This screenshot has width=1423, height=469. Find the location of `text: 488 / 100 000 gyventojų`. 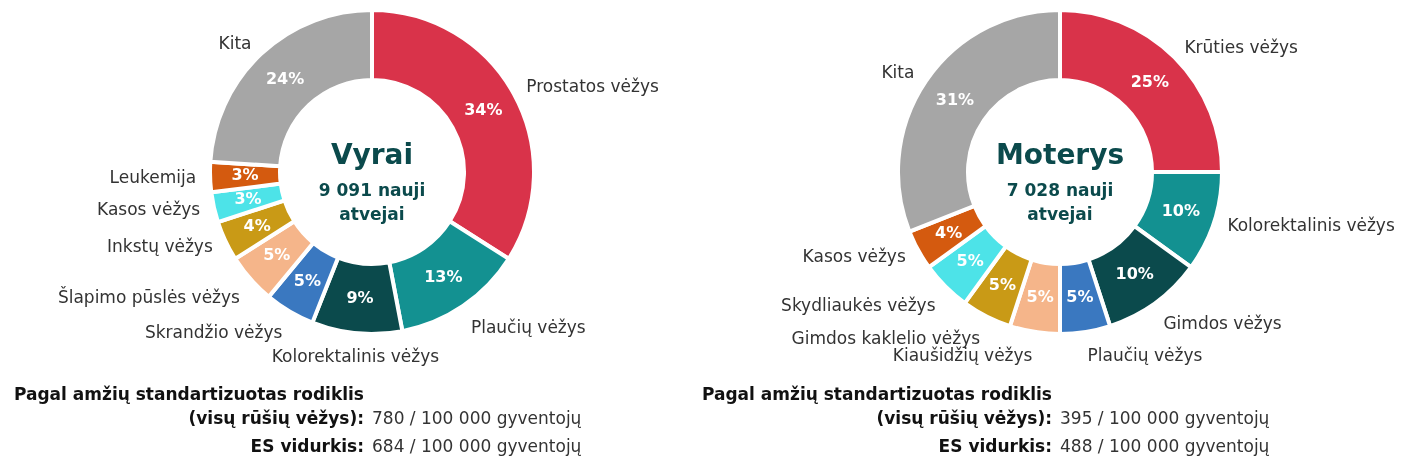

text: 488 / 100 000 gyventojų is located at coordinates (1165, 446).